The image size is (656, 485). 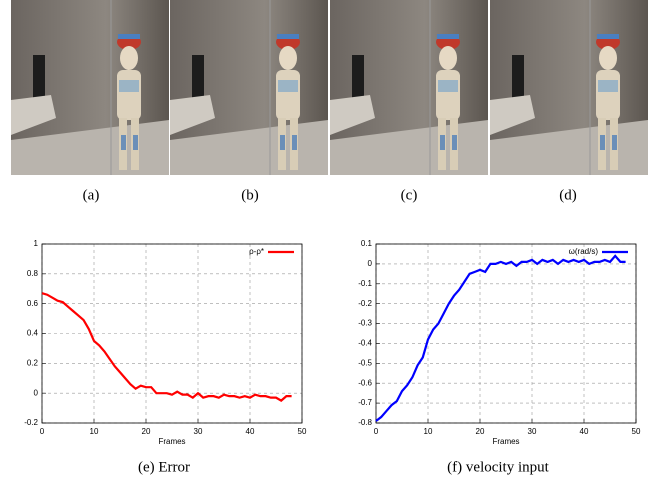 What do you see at coordinates (365, 283) in the screenshot?
I see `y-tick-label: -0.1` at bounding box center [365, 283].